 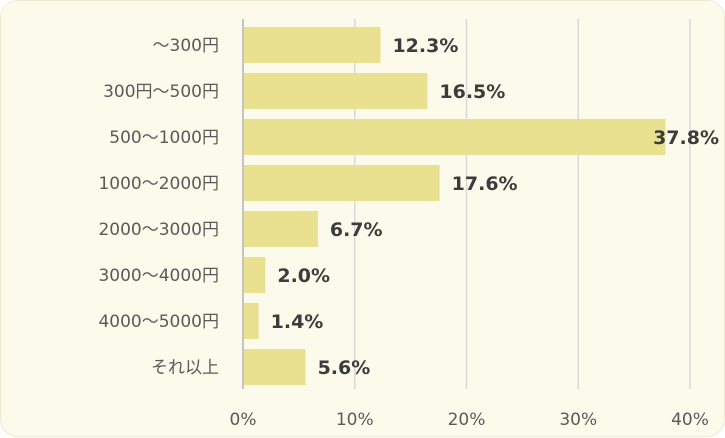 I want to click on value-label: 16.5%, so click(x=472, y=92).